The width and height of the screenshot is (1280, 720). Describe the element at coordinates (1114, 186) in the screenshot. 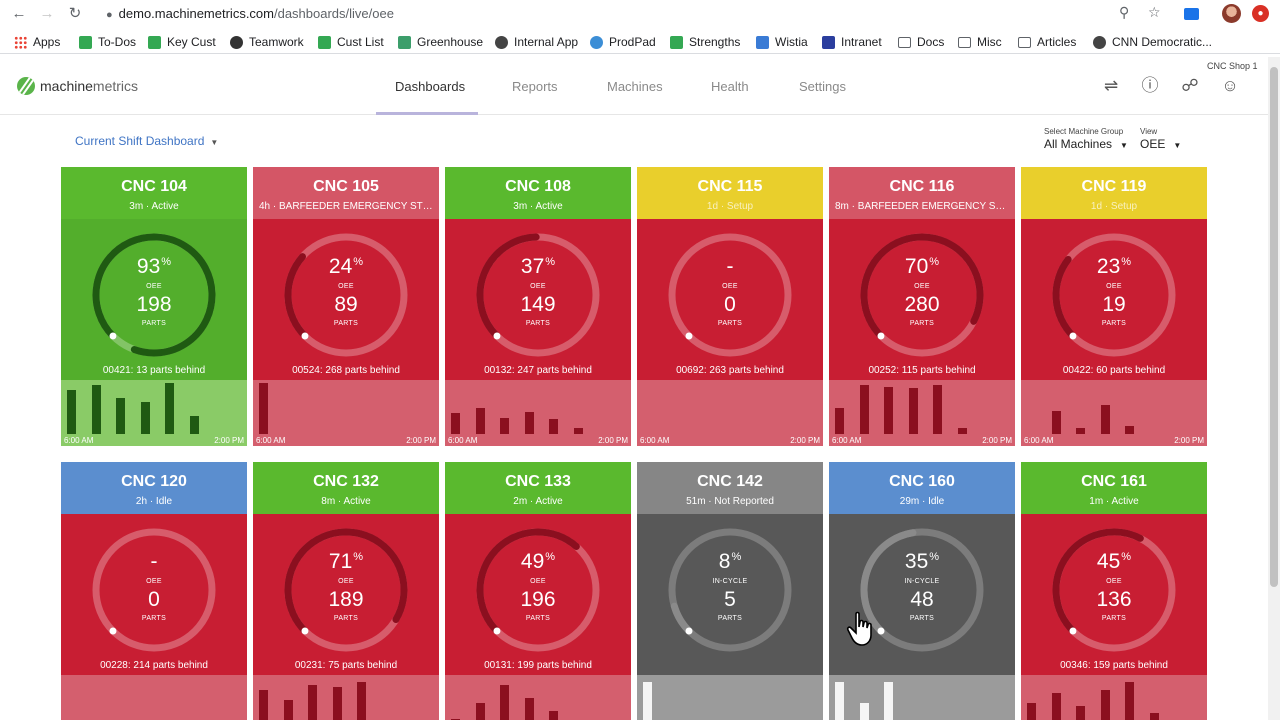

I see `machine-name: CNC 119` at that location.